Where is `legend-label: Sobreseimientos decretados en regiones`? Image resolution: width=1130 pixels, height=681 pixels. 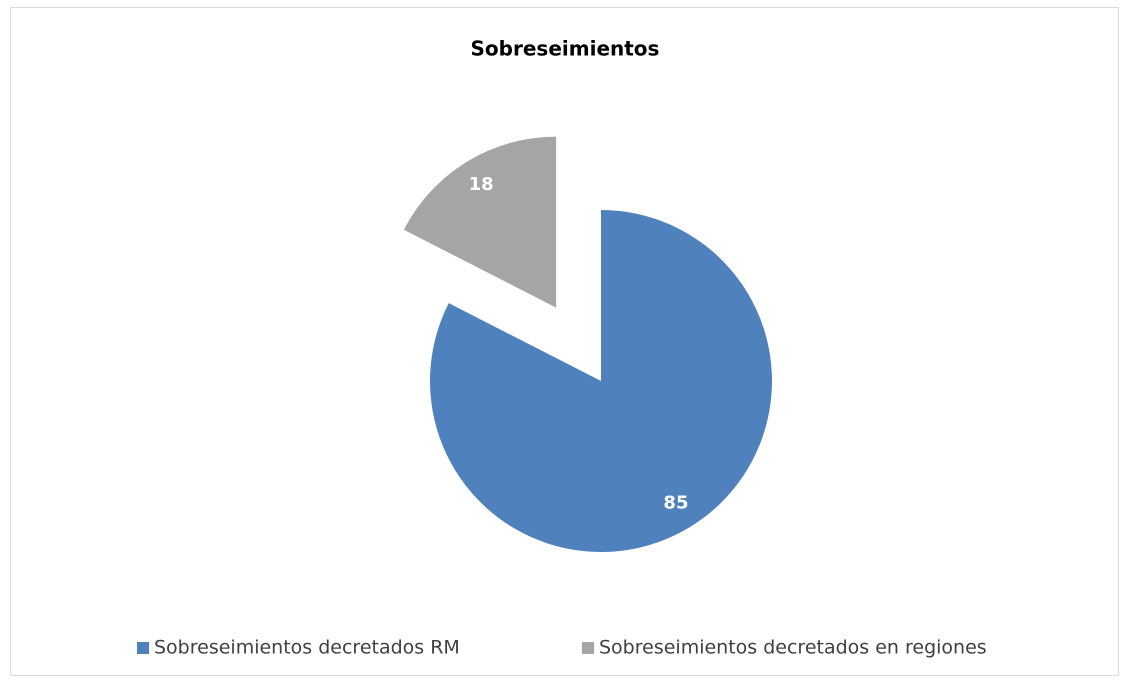 legend-label: Sobreseimientos decretados en regiones is located at coordinates (793, 648).